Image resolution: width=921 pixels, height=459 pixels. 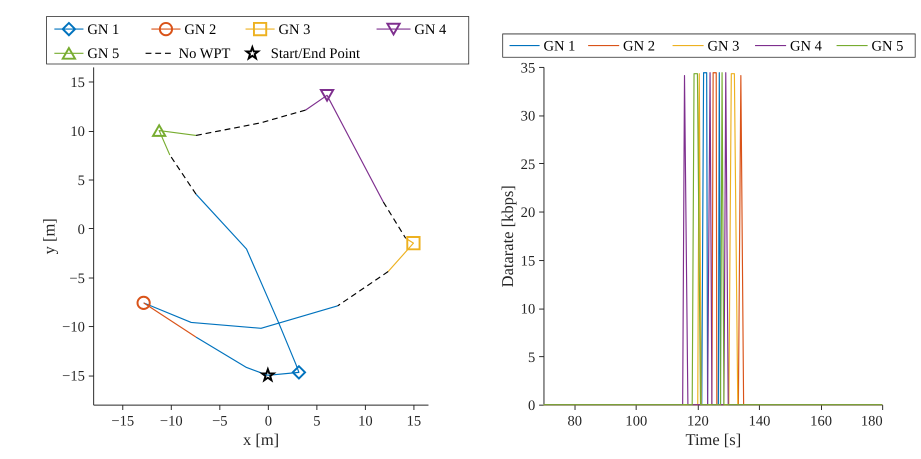 What do you see at coordinates (636, 422) in the screenshot?
I see `x-tick-label: 100` at bounding box center [636, 422].